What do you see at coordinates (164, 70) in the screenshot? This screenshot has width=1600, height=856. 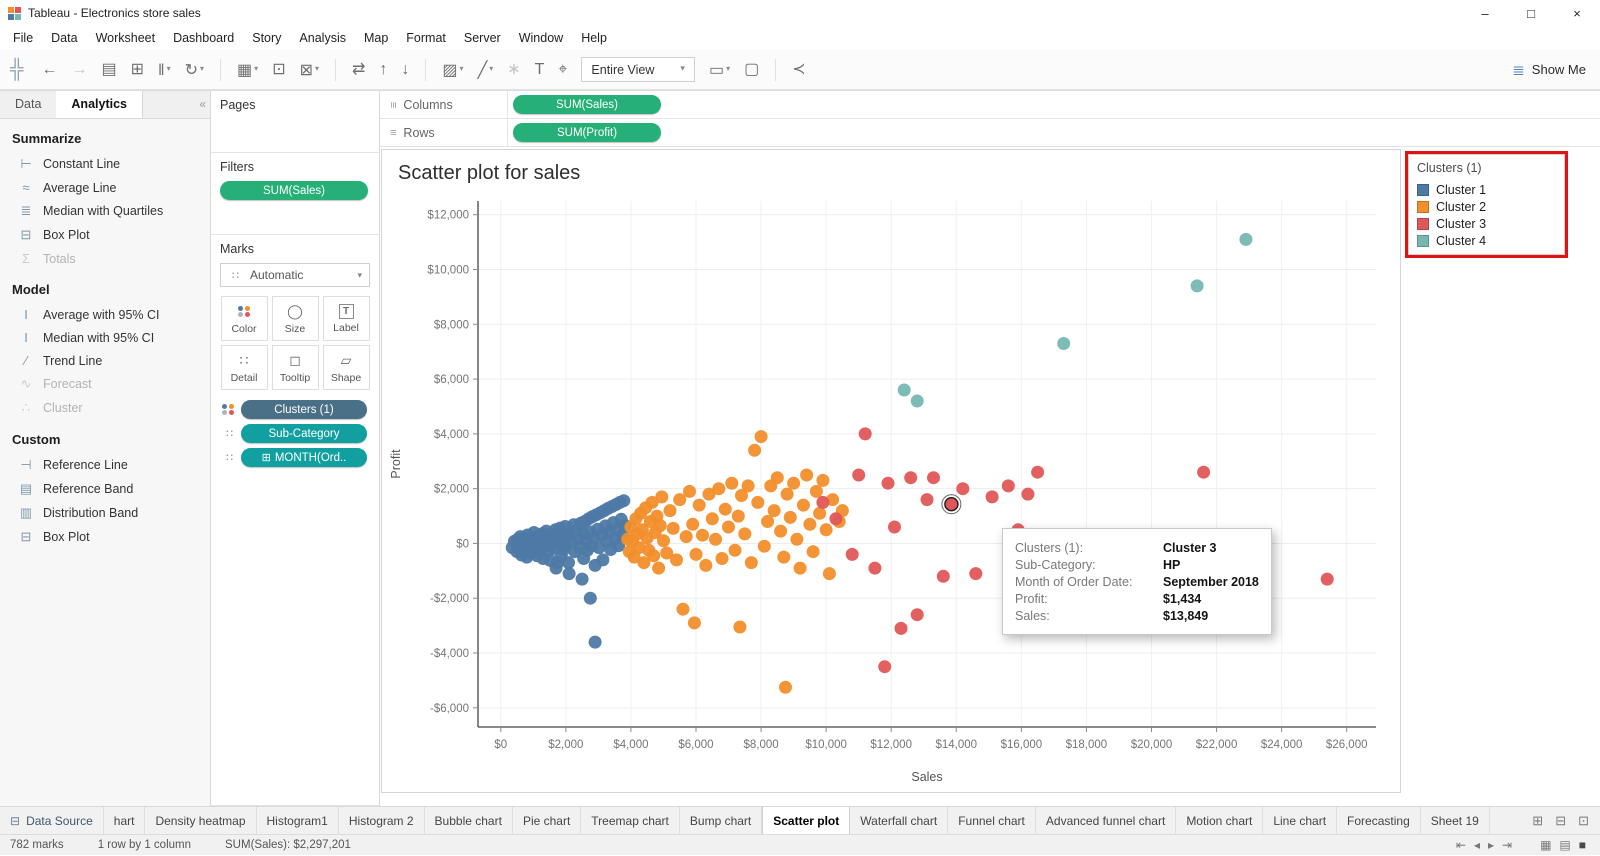 I see `pause-updates-icon: ‖ ▾` at bounding box center [164, 70].